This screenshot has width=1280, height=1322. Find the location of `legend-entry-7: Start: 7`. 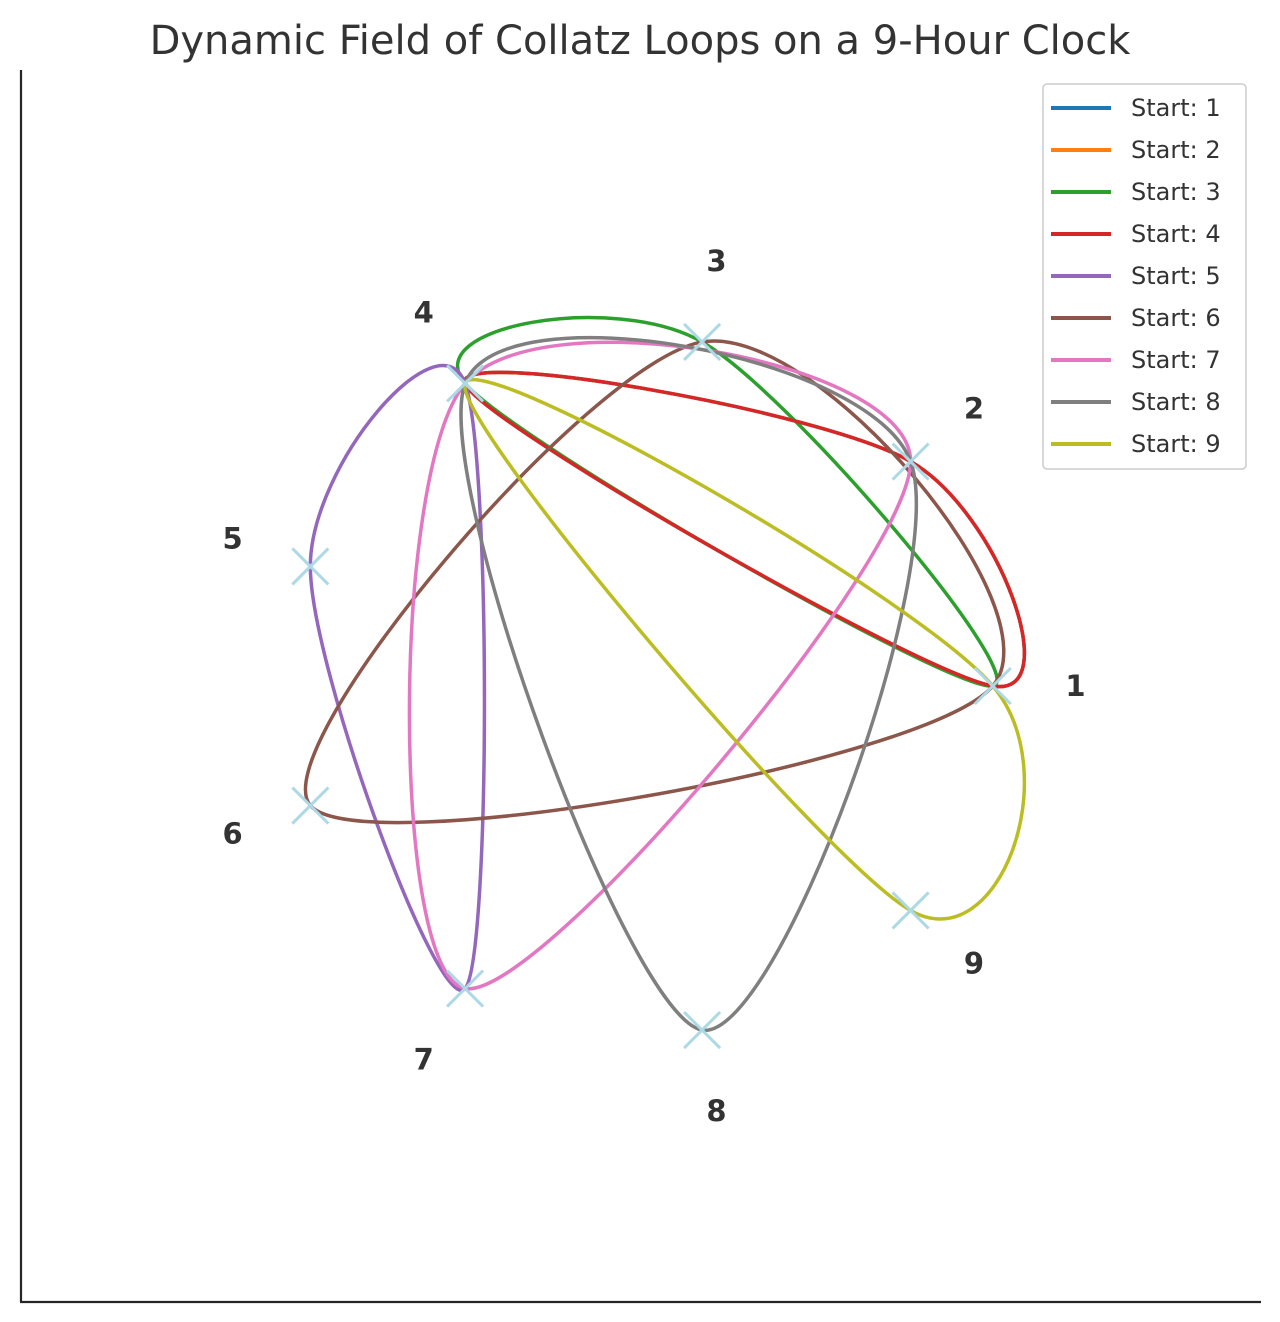

legend-entry-7: Start: 7 is located at coordinates (1136, 360).